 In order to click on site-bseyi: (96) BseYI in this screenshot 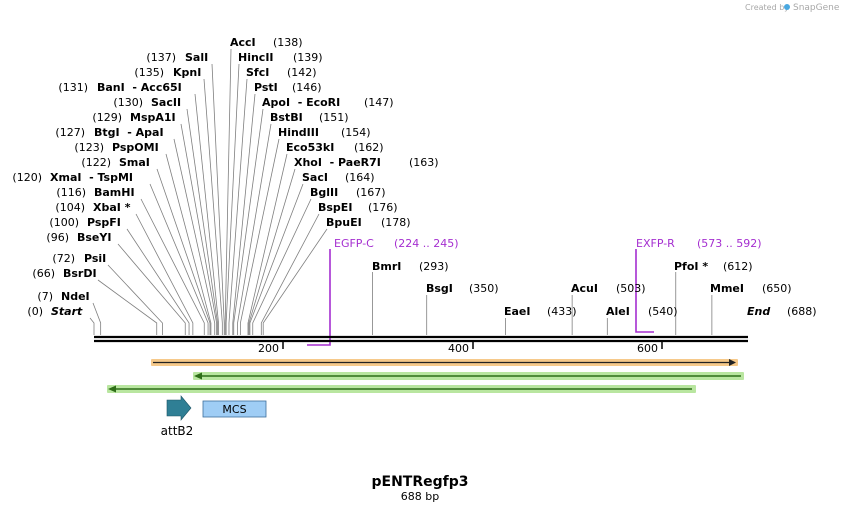, I will do `click(78, 237)`.